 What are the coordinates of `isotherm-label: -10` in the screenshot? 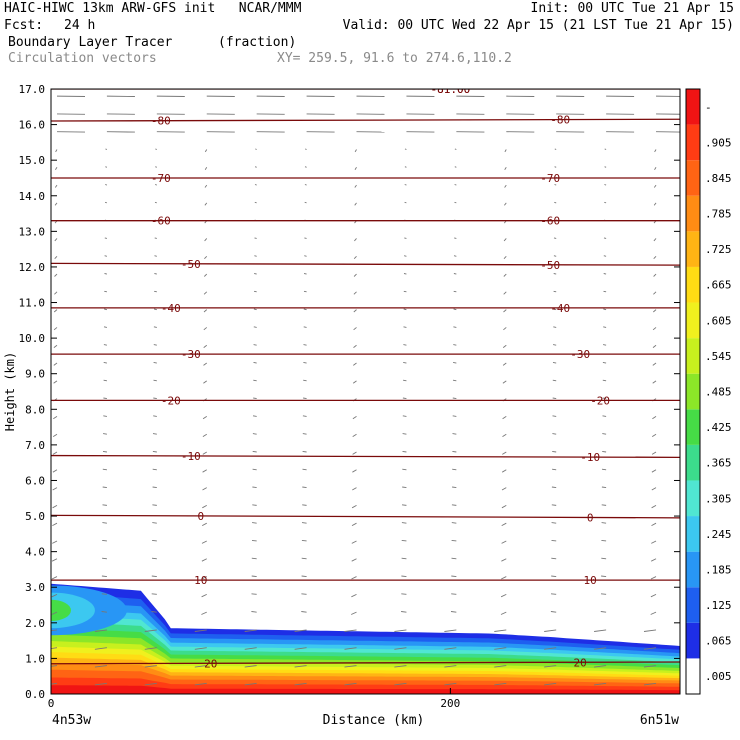 It's located at (191, 456).